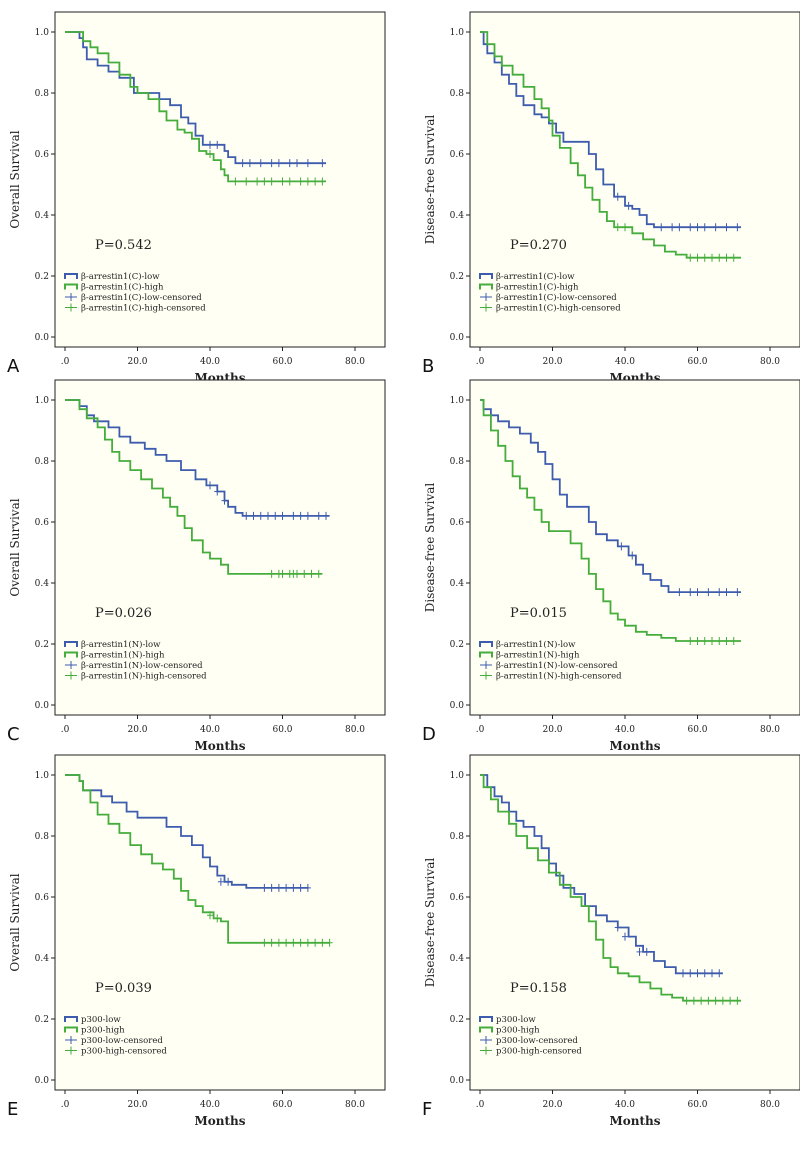 The image size is (800, 1163). What do you see at coordinates (12, 1109) in the screenshot?
I see `panel-letter: E` at bounding box center [12, 1109].